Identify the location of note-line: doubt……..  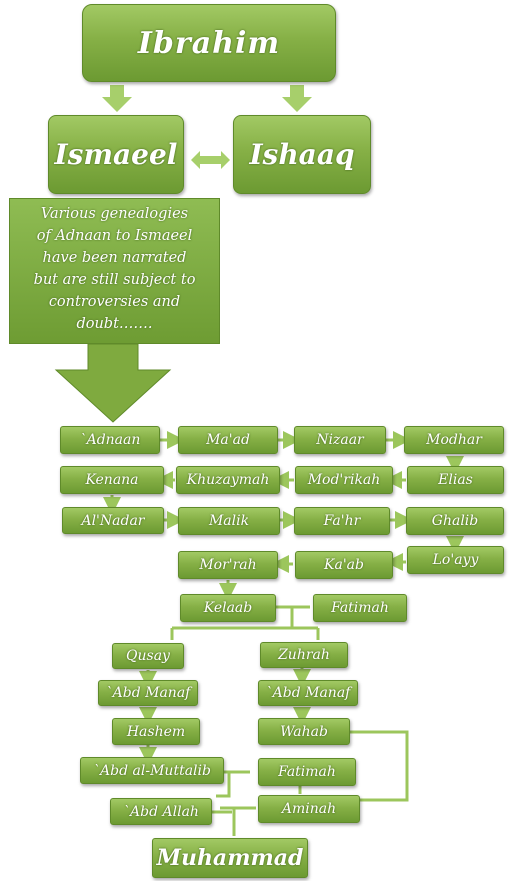
(114, 324).